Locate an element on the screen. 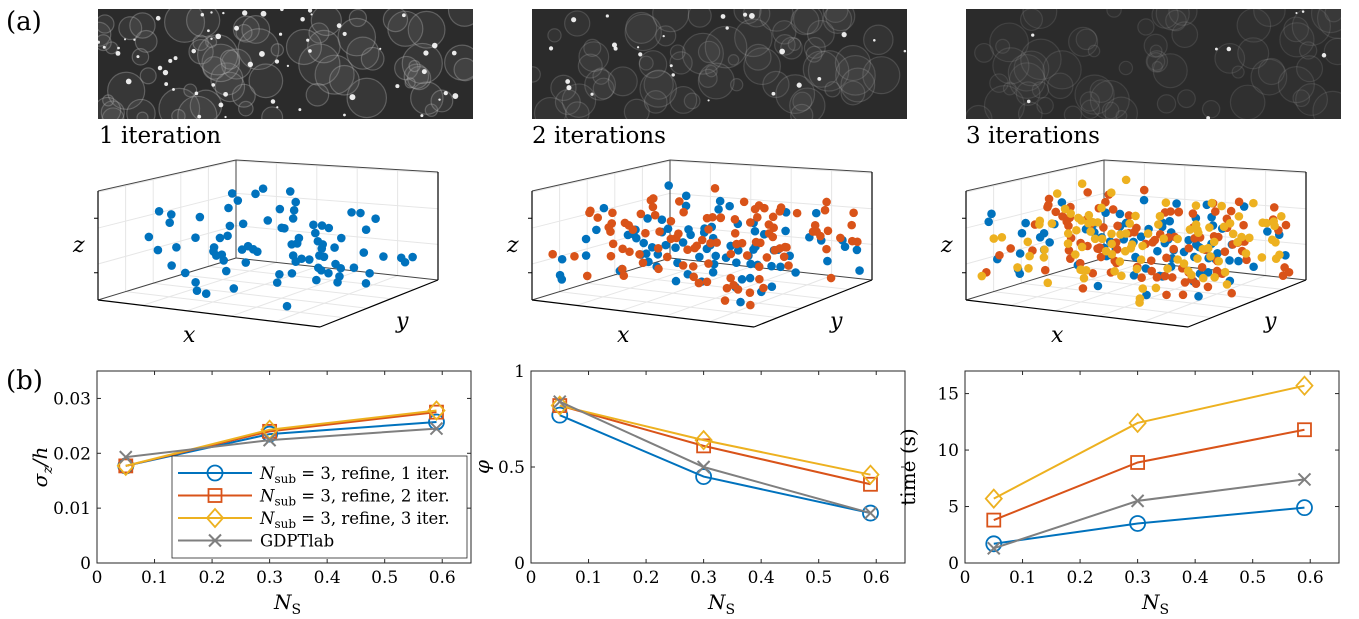 The image size is (1359, 619). y-tick-label: 0.03 is located at coordinates (72, 399).